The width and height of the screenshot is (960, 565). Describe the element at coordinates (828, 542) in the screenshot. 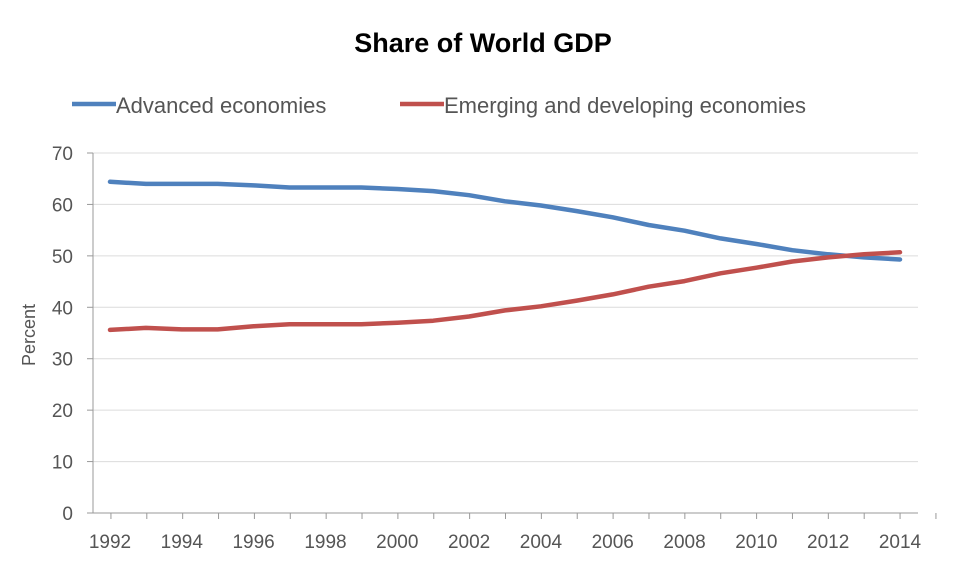

I see `x-tick-label: 2012` at that location.